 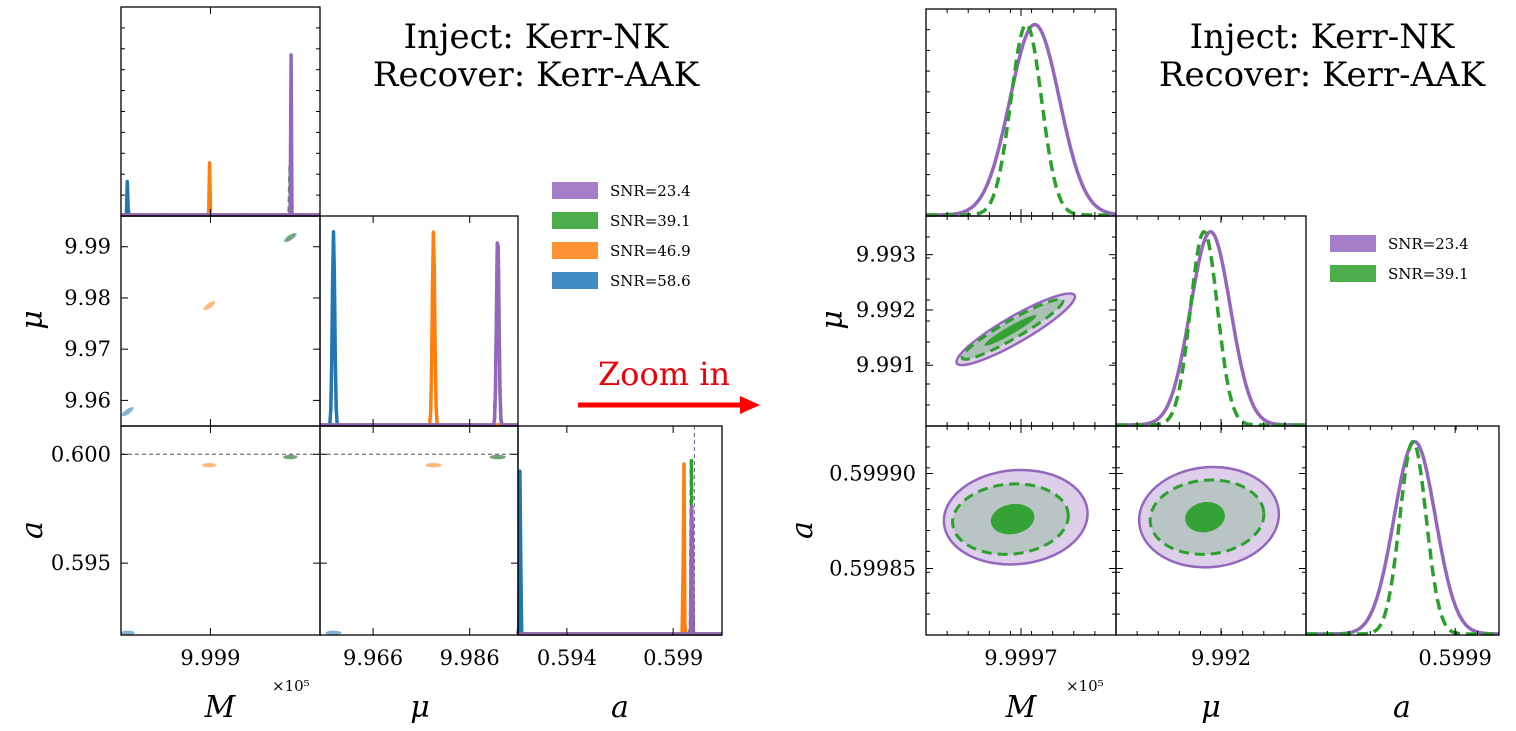 I want to click on legend-label: SNR=46.9, so click(x=650, y=251).